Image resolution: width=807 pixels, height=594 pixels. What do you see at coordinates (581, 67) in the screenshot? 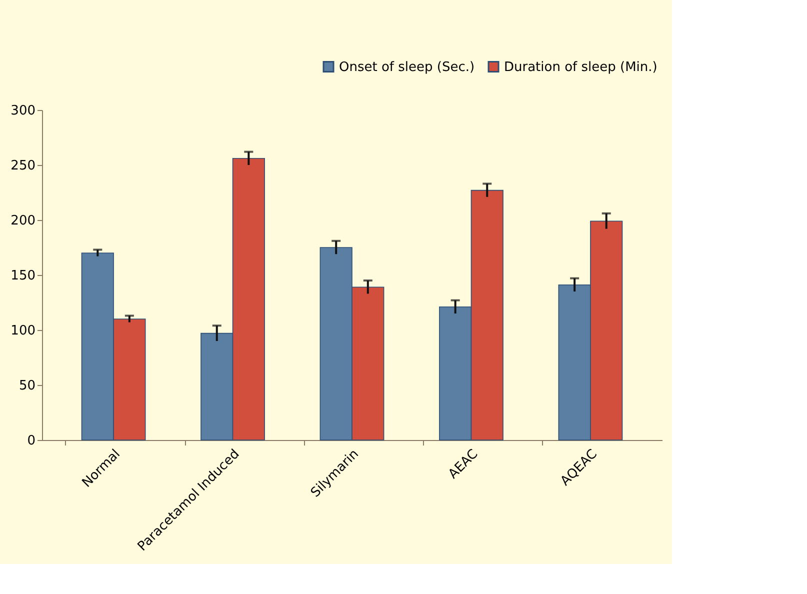
I see `legend-label: Duration of sleep (Min.)` at bounding box center [581, 67].